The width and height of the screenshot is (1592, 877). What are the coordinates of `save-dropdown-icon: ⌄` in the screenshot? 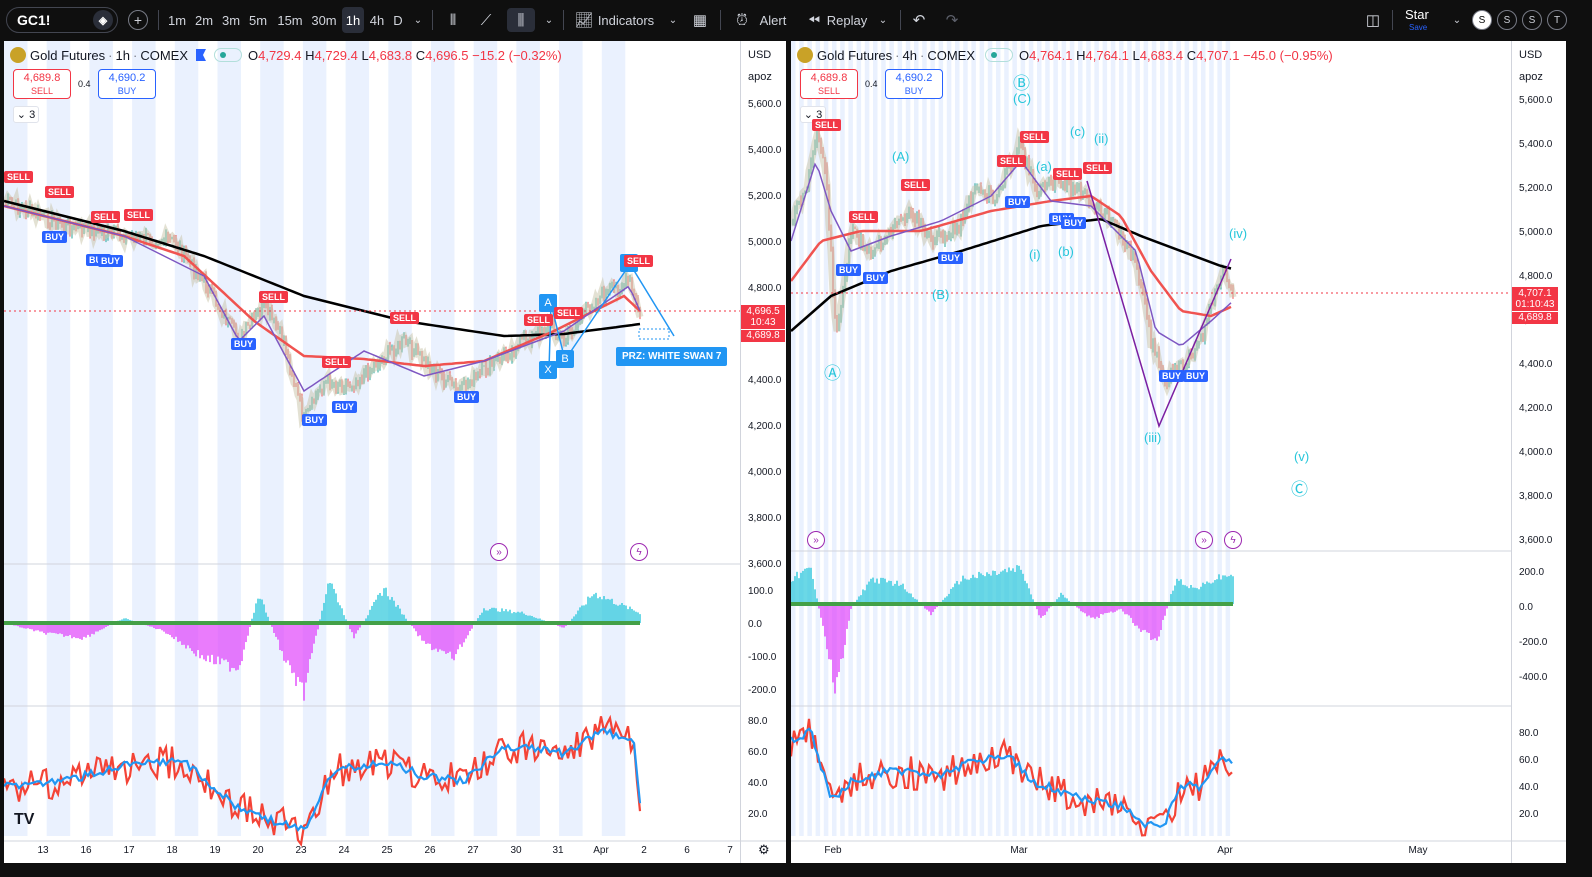 It's located at (1457, 20).